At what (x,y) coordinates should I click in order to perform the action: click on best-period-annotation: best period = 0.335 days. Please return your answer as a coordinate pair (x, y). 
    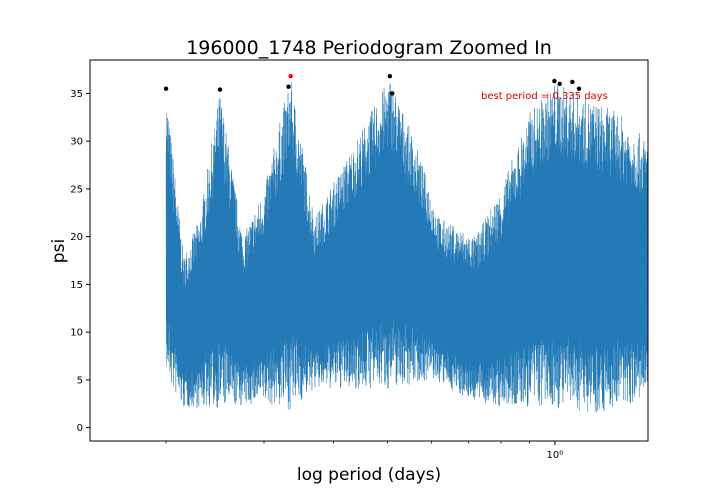
    Looking at the image, I should click on (544, 96).